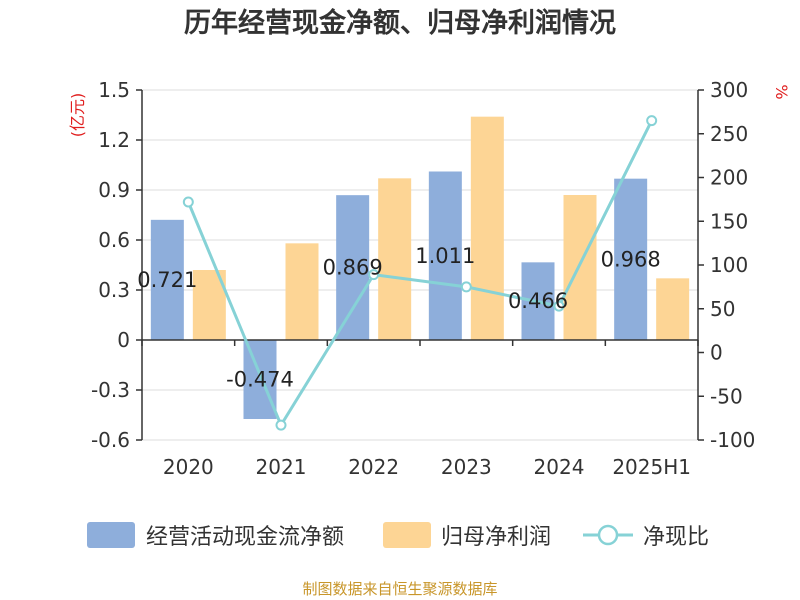  What do you see at coordinates (726, 396) in the screenshot?
I see `right-tick-label: -50` at bounding box center [726, 396].